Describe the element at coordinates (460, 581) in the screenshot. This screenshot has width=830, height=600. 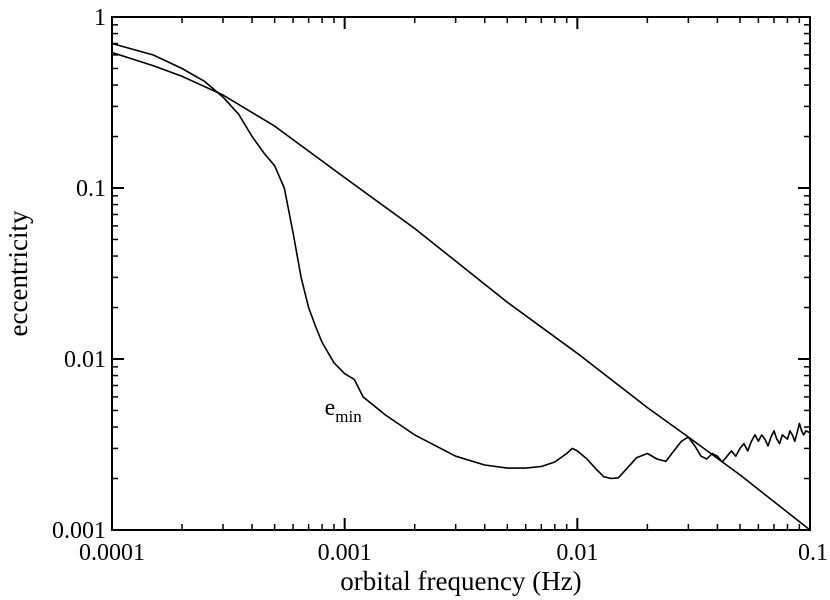
I see `x-axis-label: orbital frequency (Hz)` at that location.